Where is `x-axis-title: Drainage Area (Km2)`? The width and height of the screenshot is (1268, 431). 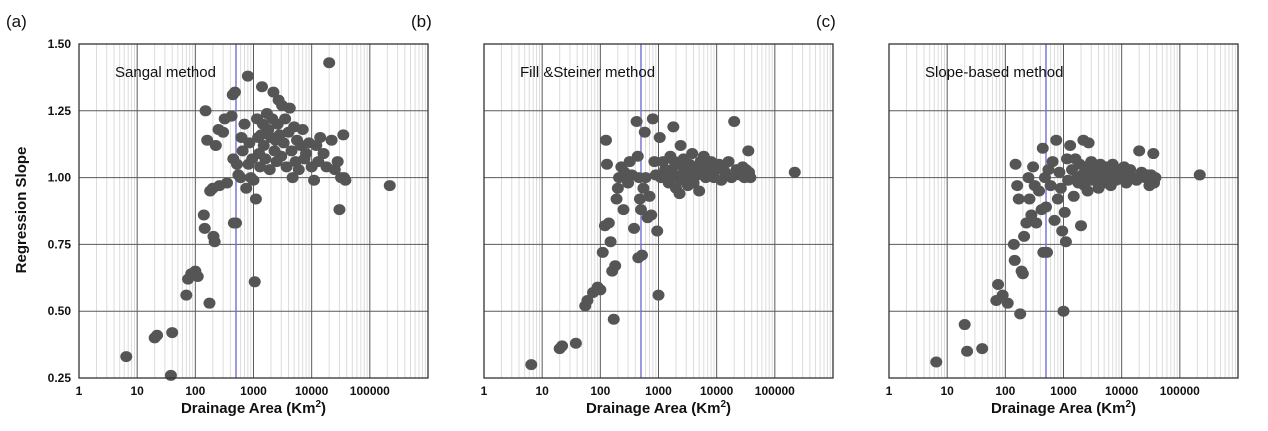
x-axis-title: Drainage Area (Km2) is located at coordinates (1063, 408).